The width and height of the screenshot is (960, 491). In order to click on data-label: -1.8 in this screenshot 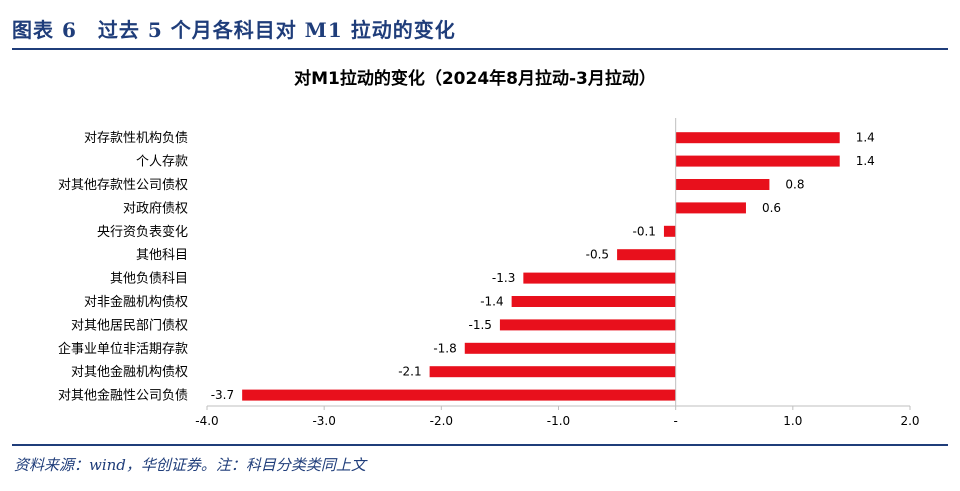, I will do `click(444, 348)`.